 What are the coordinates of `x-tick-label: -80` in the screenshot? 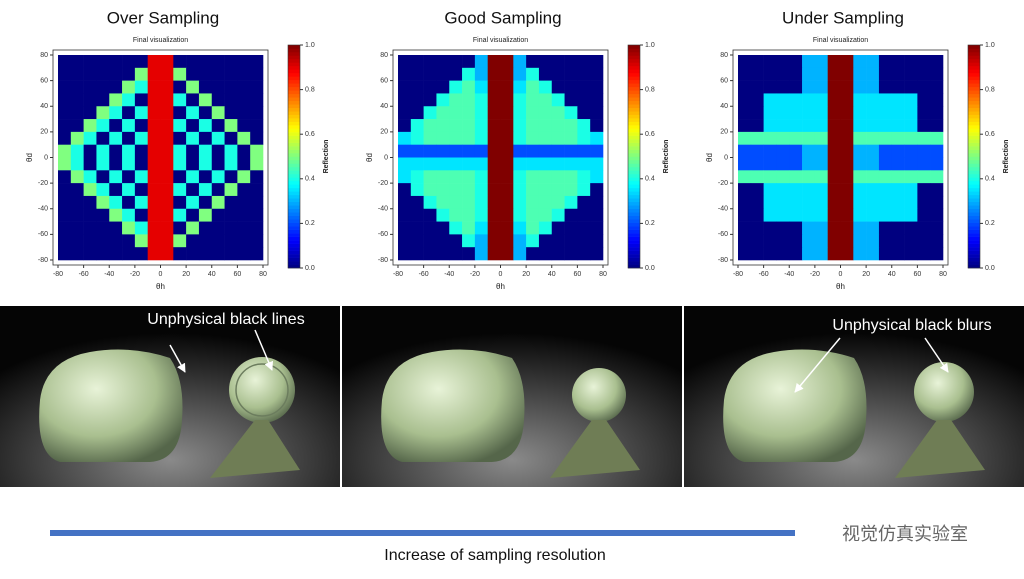 It's located at (58, 274).